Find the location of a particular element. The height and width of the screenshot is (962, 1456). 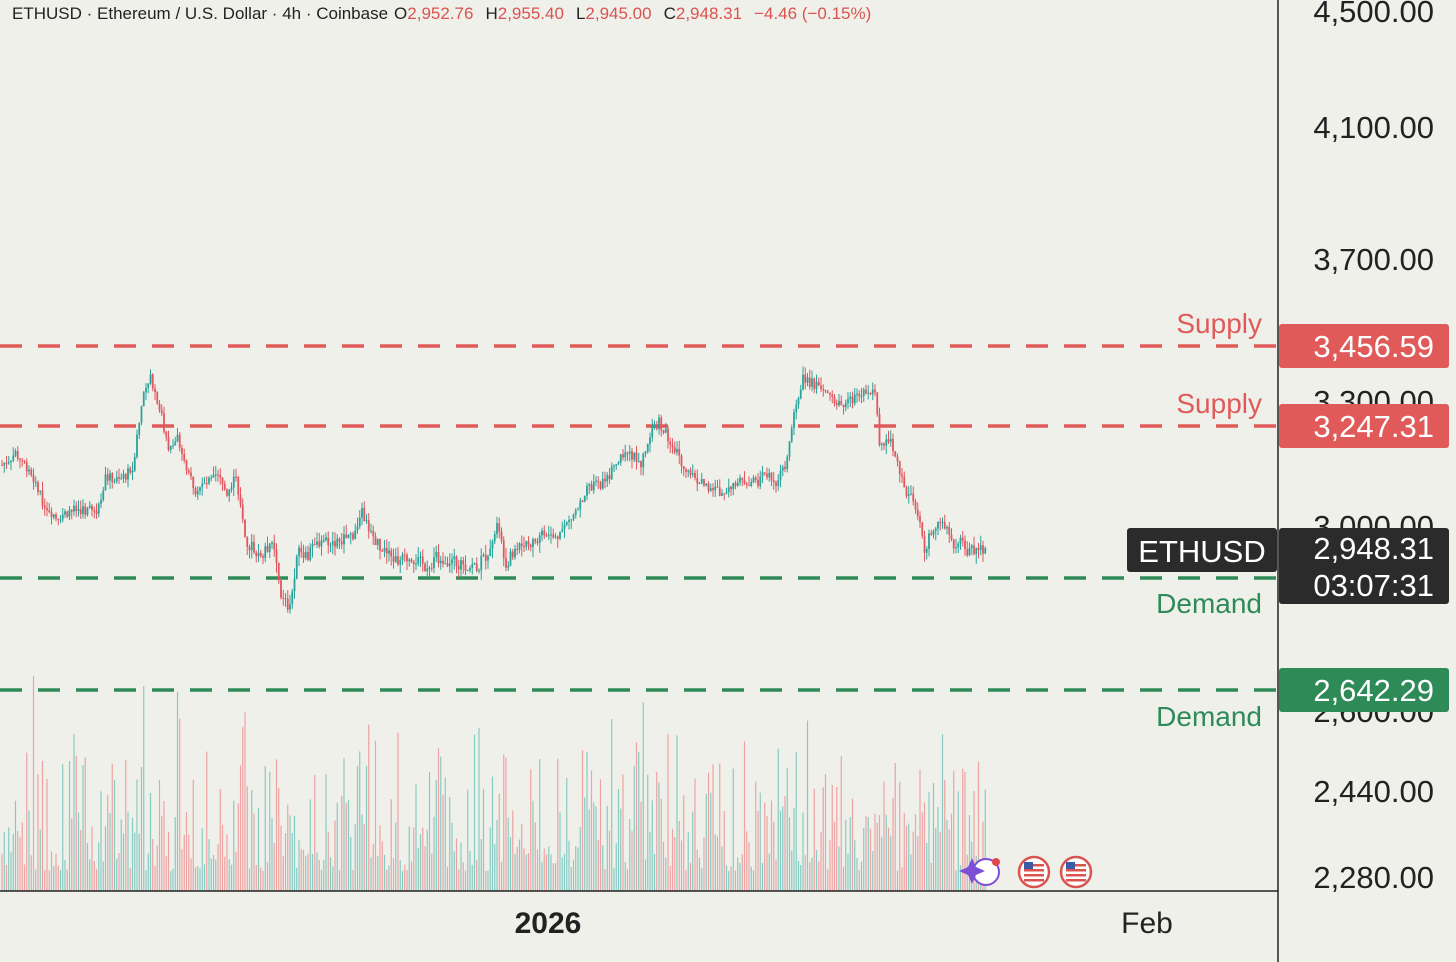

supply-price-label: 3,247.31 is located at coordinates (1364, 426).